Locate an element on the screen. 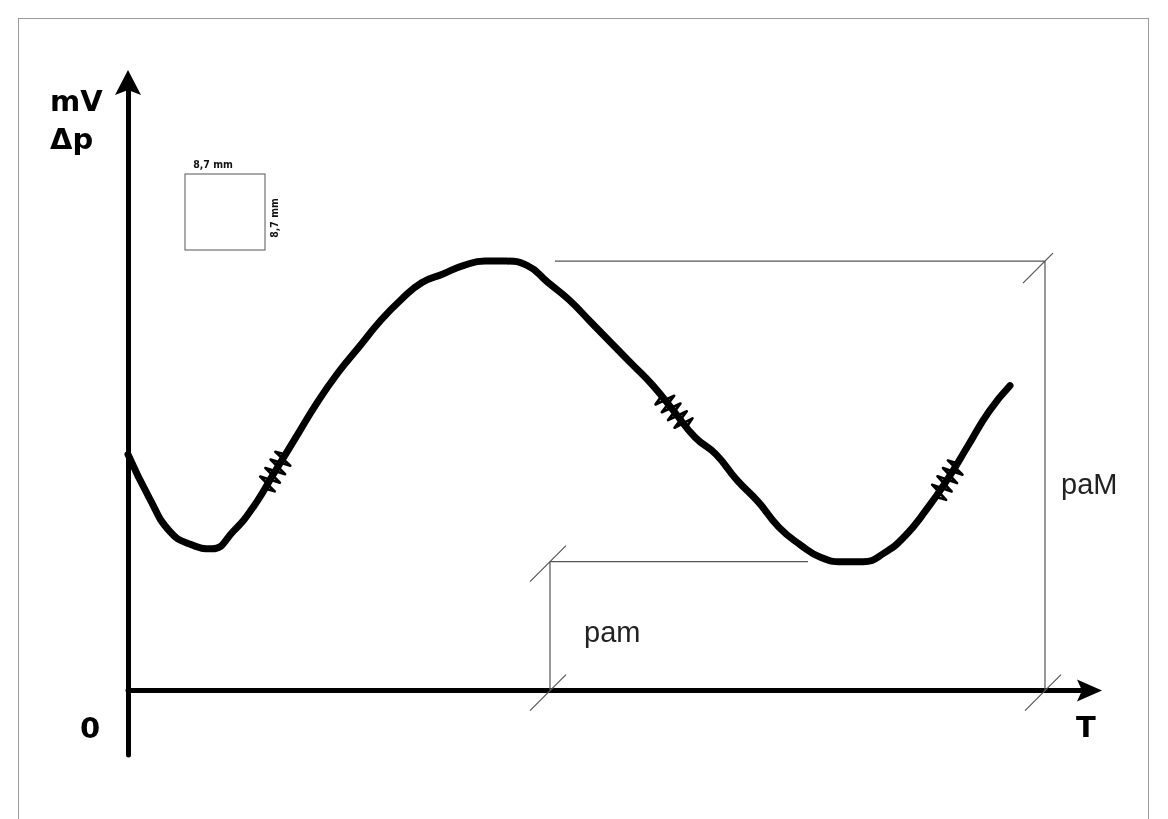 The width and height of the screenshot is (1168, 819). y-axis-title: mV Δp is located at coordinates (77, 120).